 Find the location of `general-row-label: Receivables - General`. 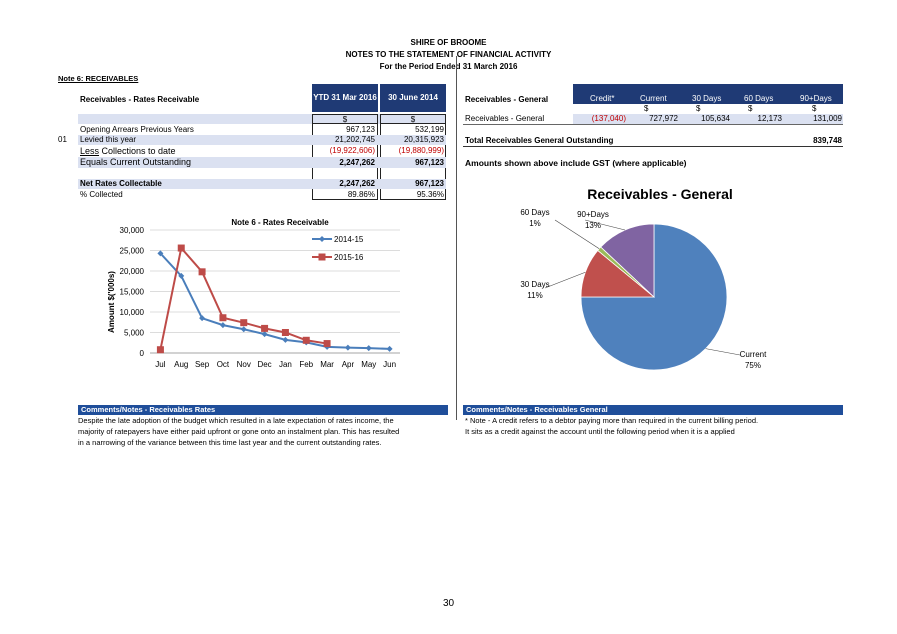

general-row-label: Receivables - General is located at coordinates (505, 118).